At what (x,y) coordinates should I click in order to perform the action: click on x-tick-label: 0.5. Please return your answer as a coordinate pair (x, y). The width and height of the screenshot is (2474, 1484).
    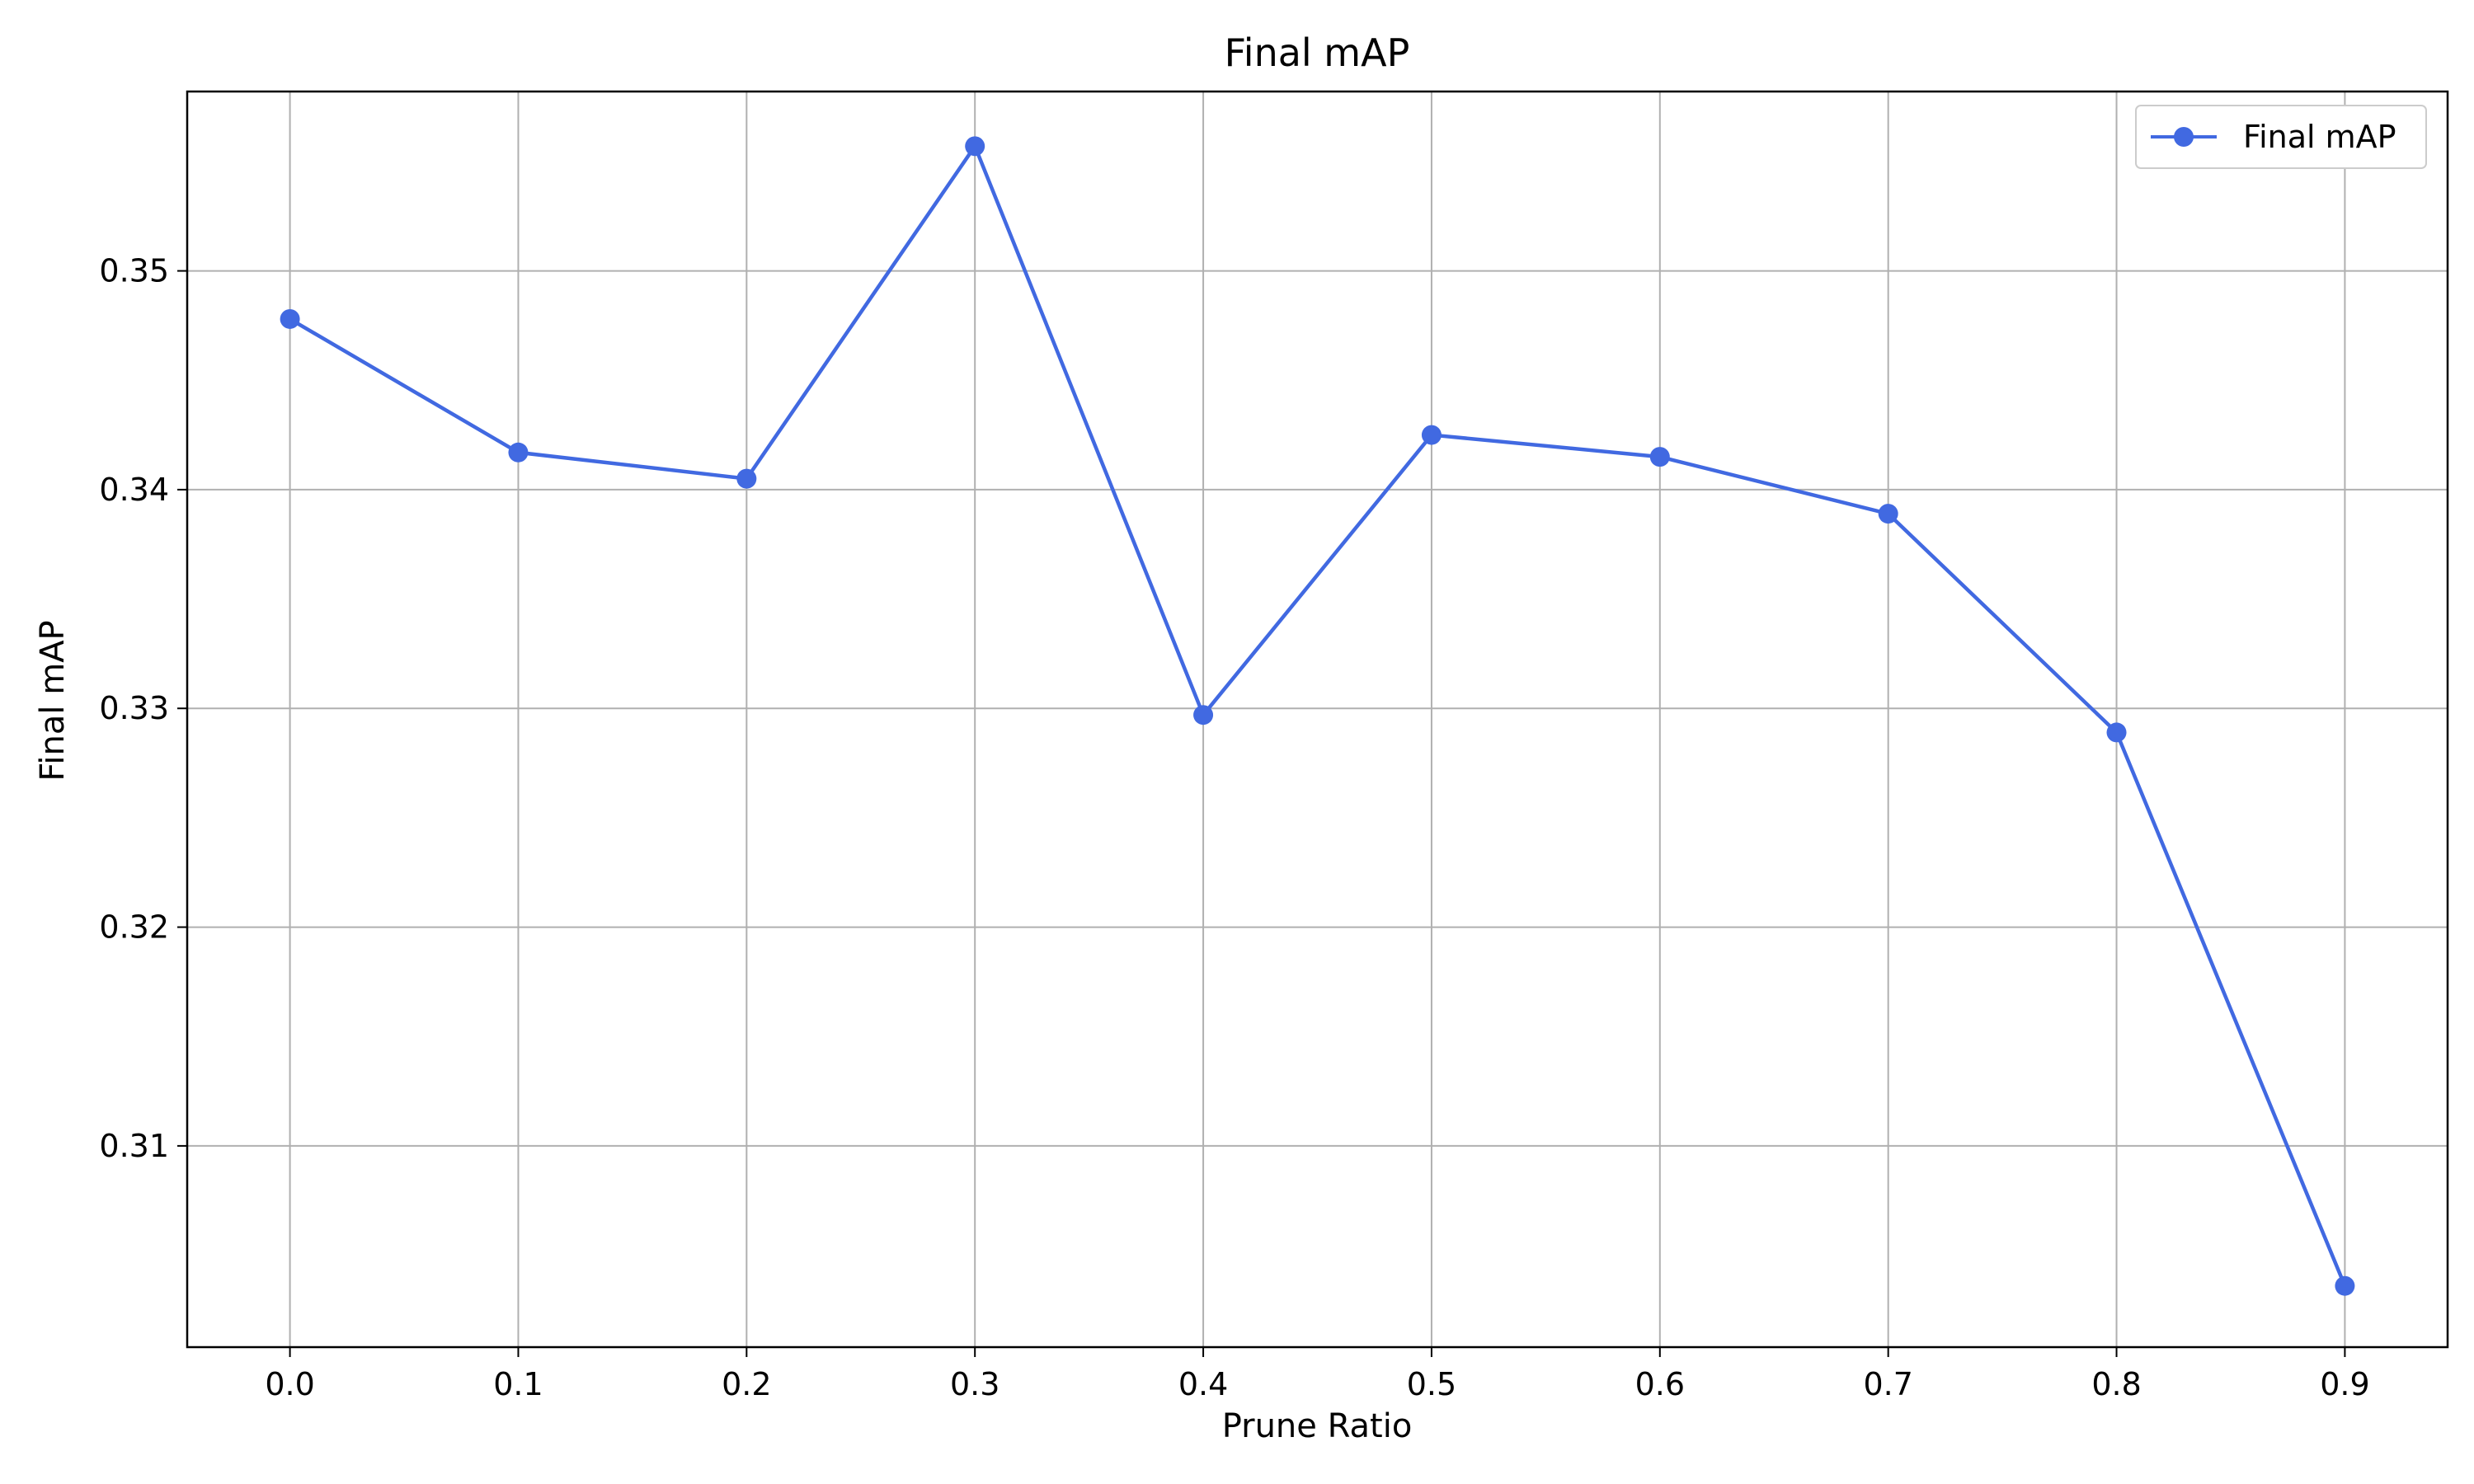
    Looking at the image, I should click on (1431, 1384).